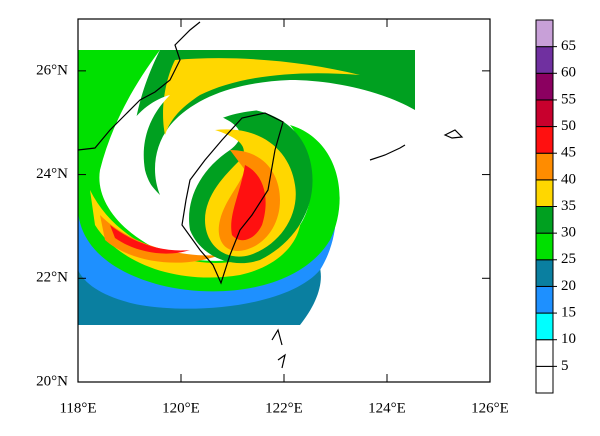 The height and width of the screenshot is (436, 600). I want to click on colorbar-label: 55, so click(568, 99).